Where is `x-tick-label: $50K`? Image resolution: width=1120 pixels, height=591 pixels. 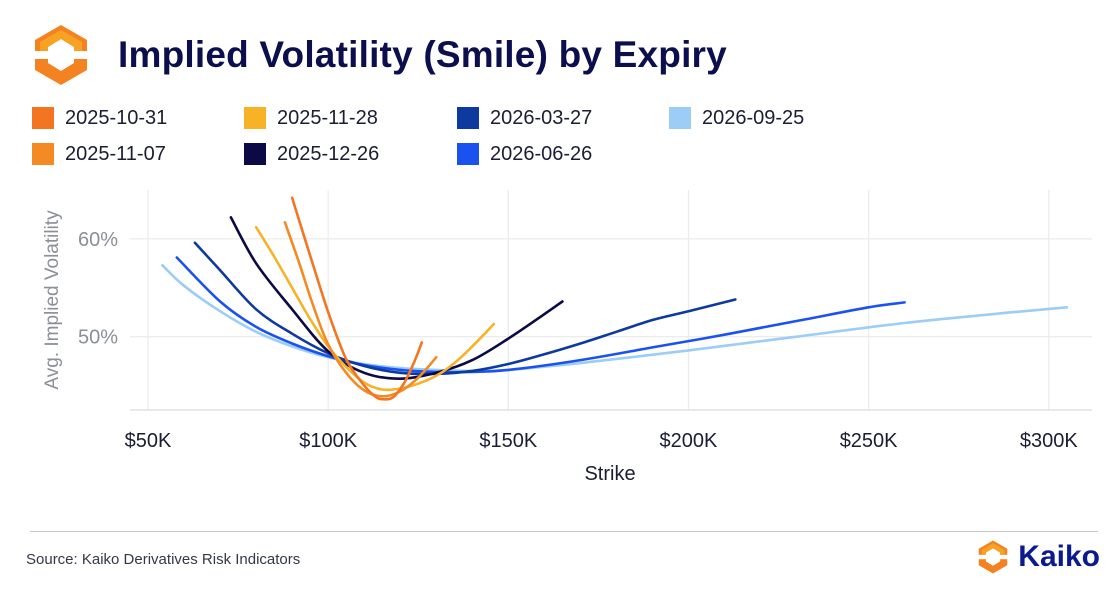
x-tick-label: $50K is located at coordinates (148, 441).